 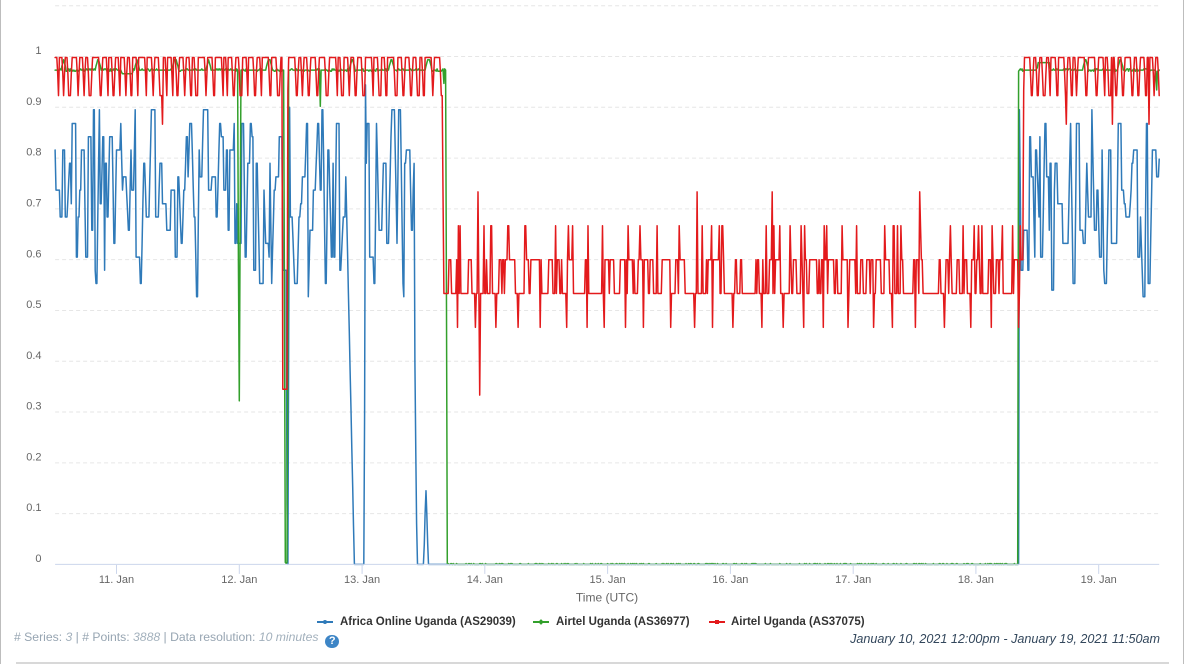 What do you see at coordinates (485, 580) in the screenshot?
I see `svg-text: 14. Jan` at bounding box center [485, 580].